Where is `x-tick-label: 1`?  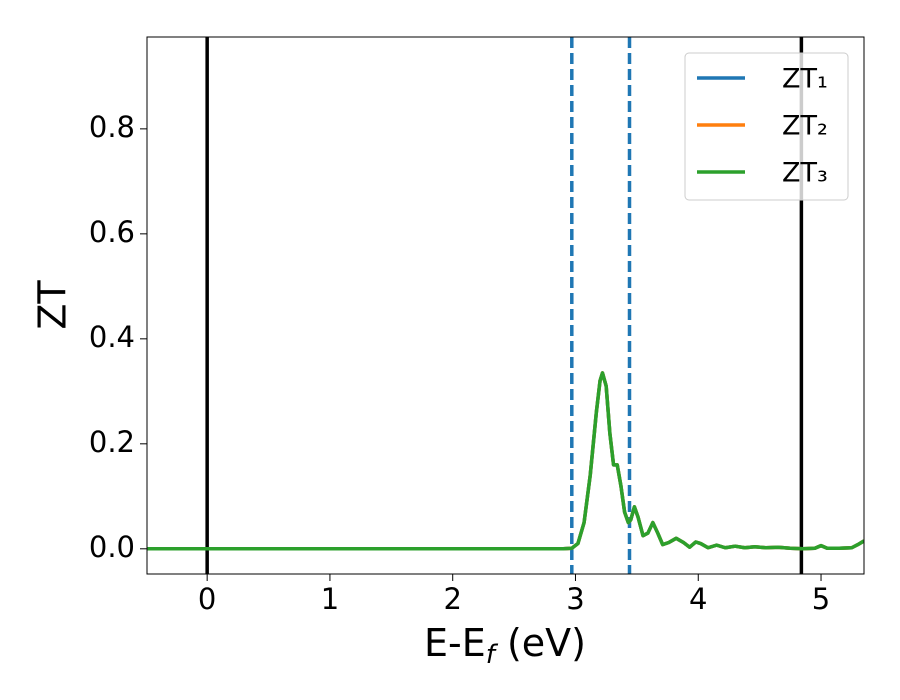 x-tick-label: 1 is located at coordinates (330, 599).